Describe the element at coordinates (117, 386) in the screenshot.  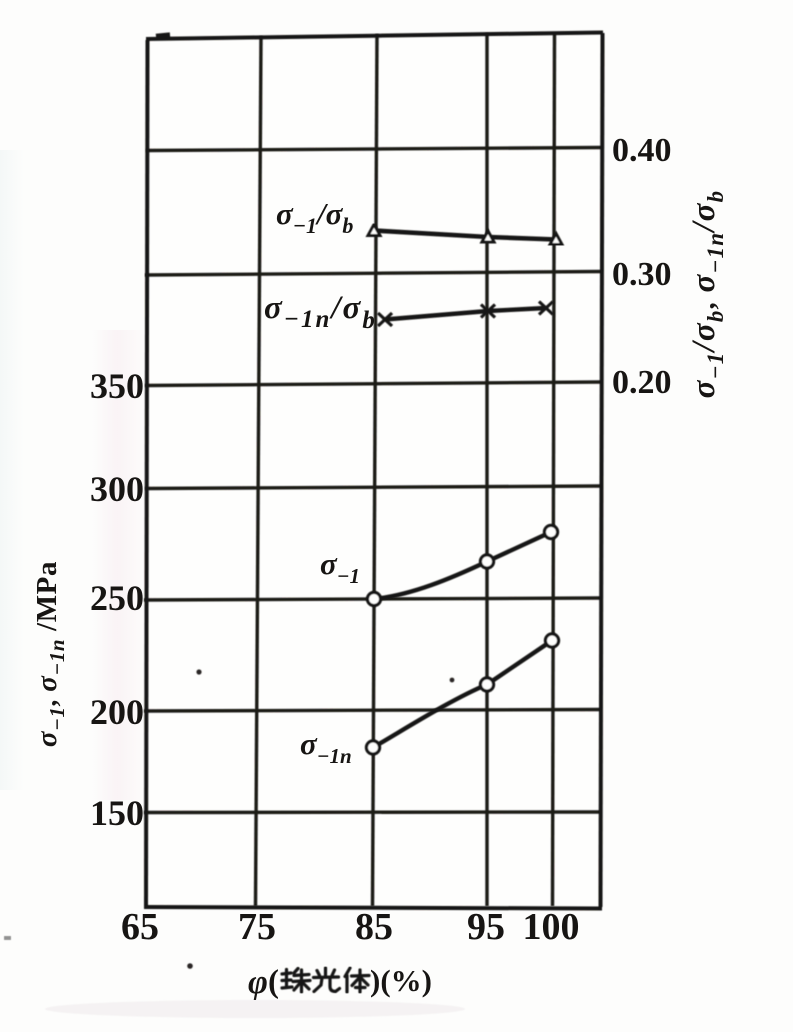
I see `svg-text: 350` at that location.